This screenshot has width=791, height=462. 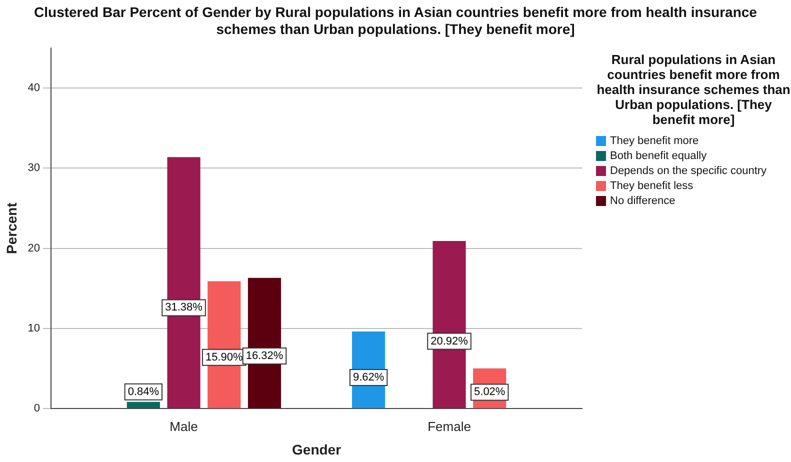 I want to click on legend-label: Depends on the specific country, so click(x=688, y=170).